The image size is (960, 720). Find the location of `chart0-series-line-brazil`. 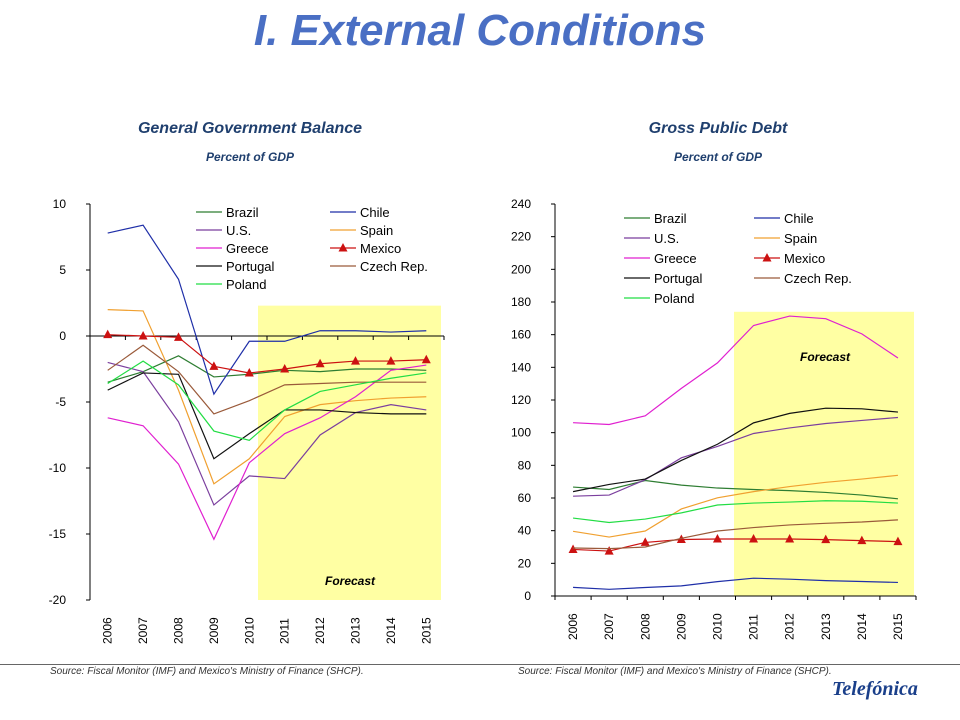

chart0-series-line-brazil is located at coordinates (267, 369).